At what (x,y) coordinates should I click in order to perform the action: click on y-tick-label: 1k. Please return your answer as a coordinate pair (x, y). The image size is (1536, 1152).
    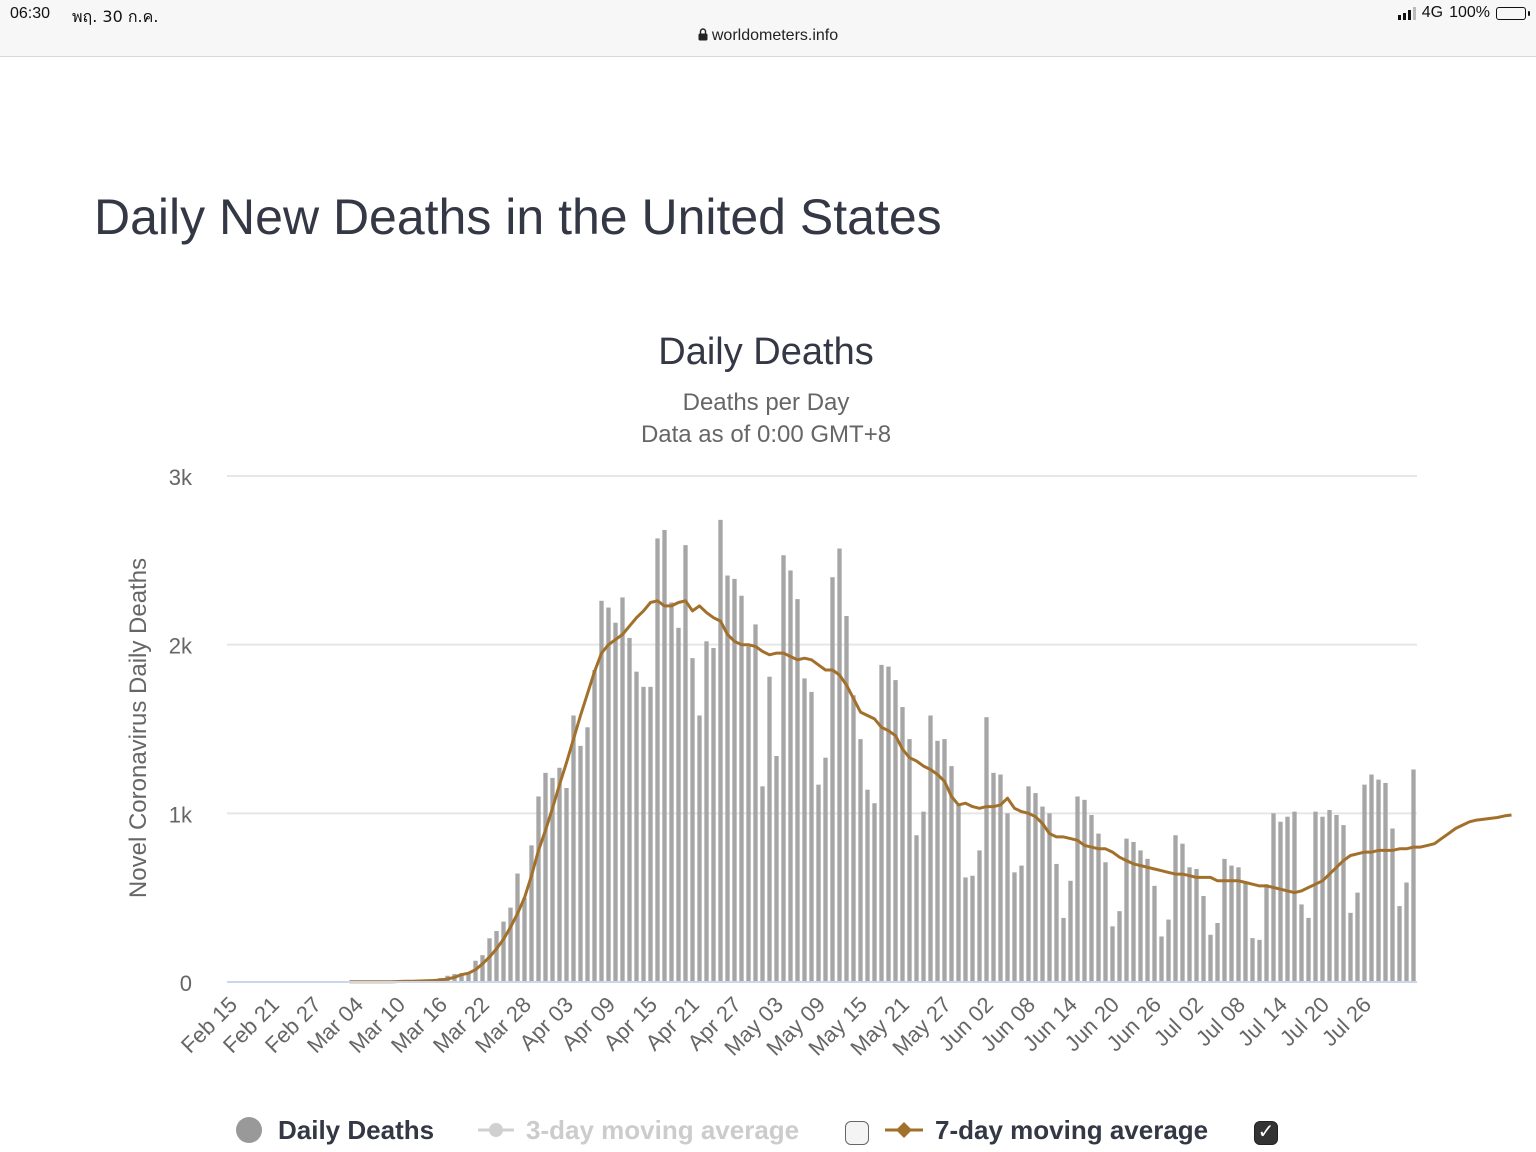
    Looking at the image, I should click on (181, 814).